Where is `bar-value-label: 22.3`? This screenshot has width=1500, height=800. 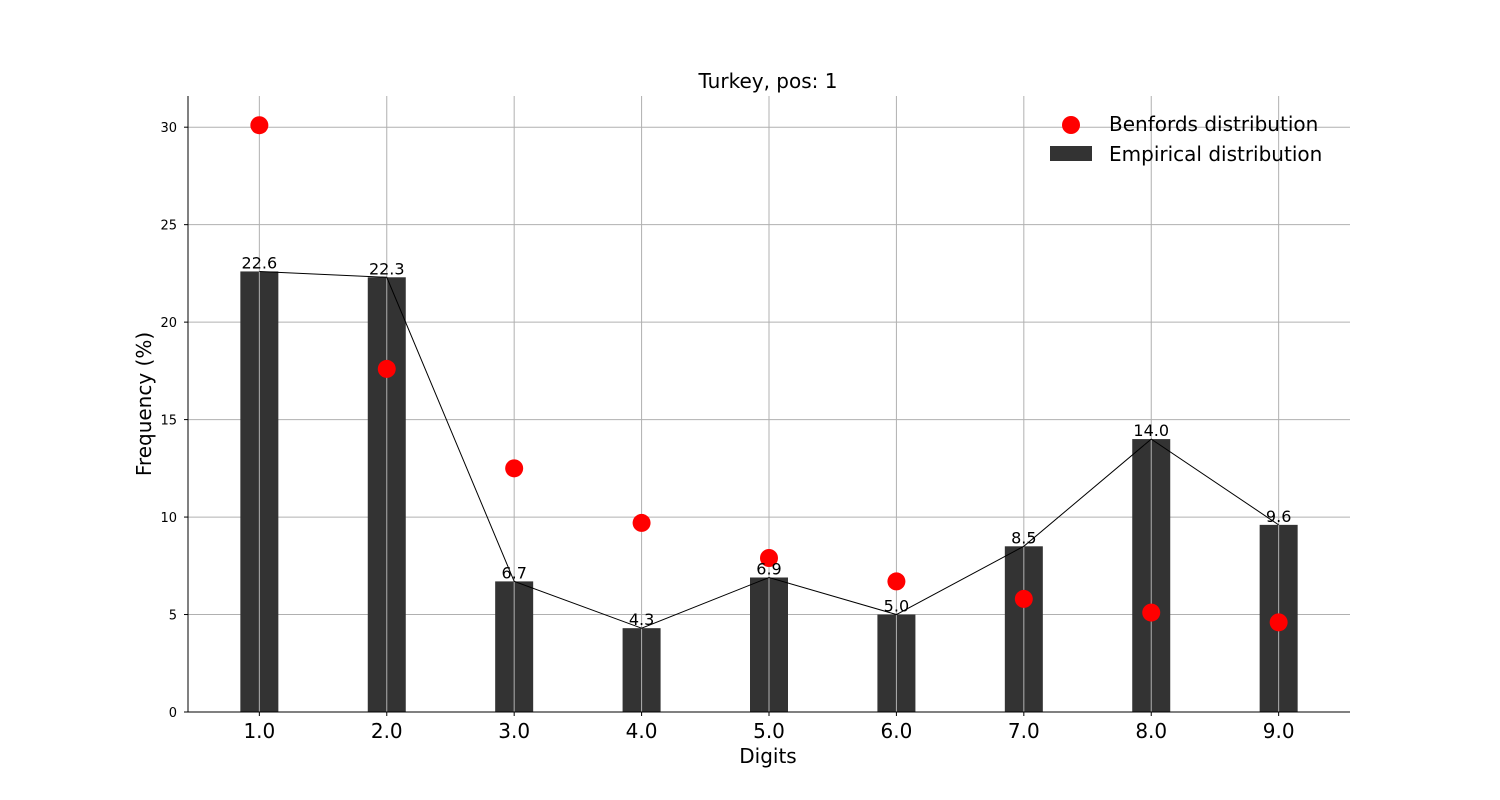 bar-value-label: 22.3 is located at coordinates (387, 268).